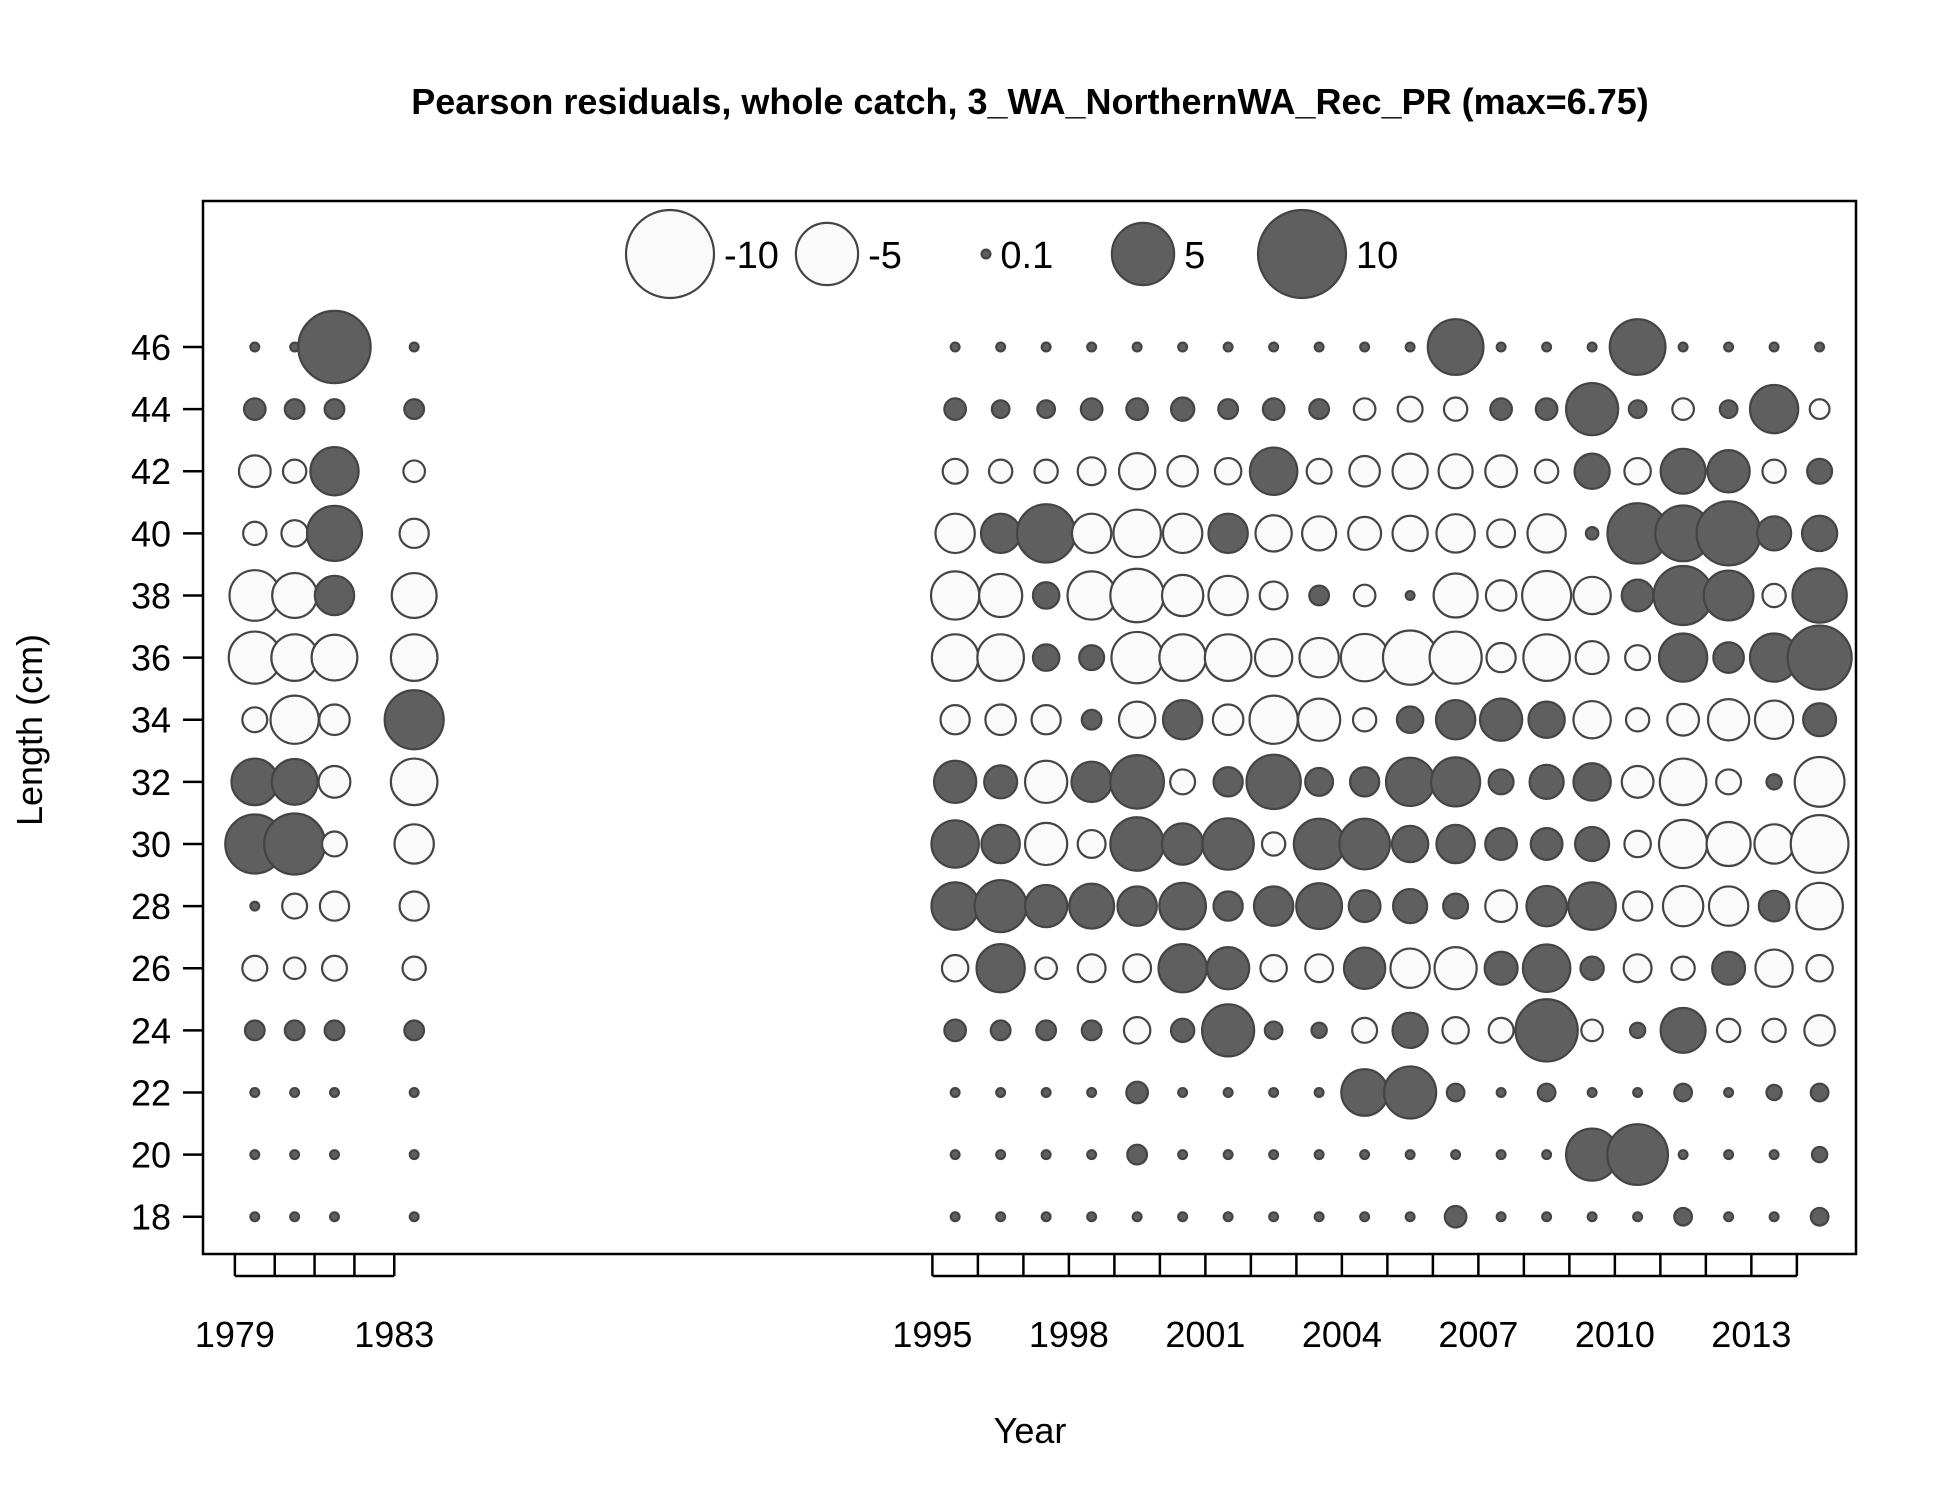 Image resolution: width=1950 pixels, height=1500 pixels. What do you see at coordinates (986, 254) in the screenshot?
I see `legend-bubble` at bounding box center [986, 254].